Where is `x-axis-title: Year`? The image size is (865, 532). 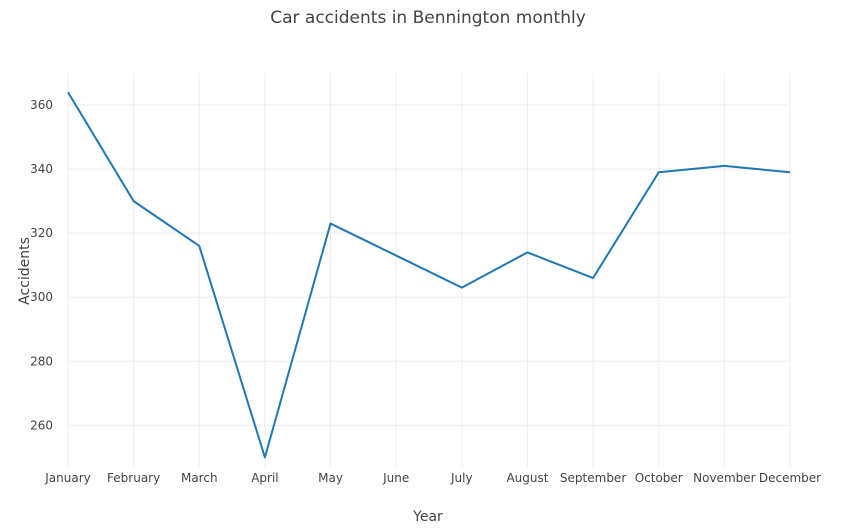
x-axis-title: Year is located at coordinates (427, 517).